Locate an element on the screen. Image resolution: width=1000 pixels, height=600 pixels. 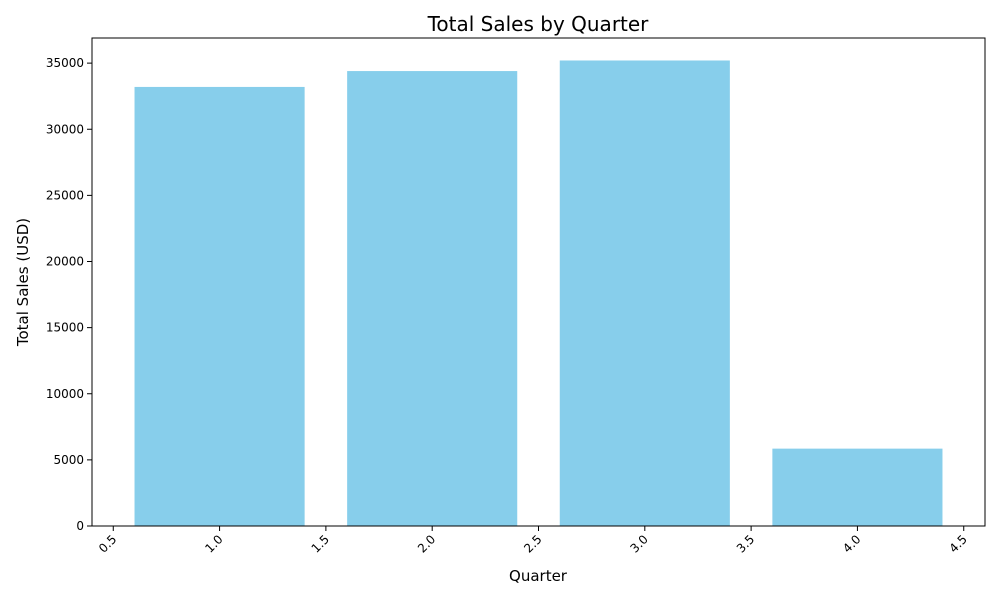
y-ticks-layer: 0 5000 10000 15000 20000 25000 30000 35000 is located at coordinates (69, 294).